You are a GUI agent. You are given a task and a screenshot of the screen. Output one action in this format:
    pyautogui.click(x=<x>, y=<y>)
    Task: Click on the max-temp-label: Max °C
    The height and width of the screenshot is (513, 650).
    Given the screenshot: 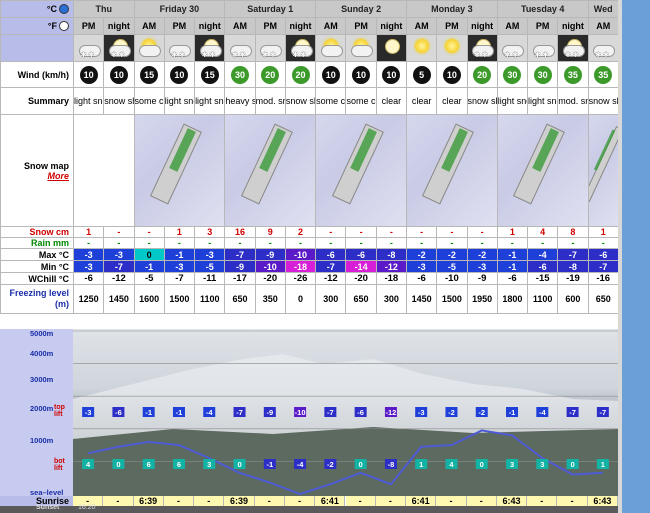 What is the action you would take?
    pyautogui.click(x=37, y=254)
    